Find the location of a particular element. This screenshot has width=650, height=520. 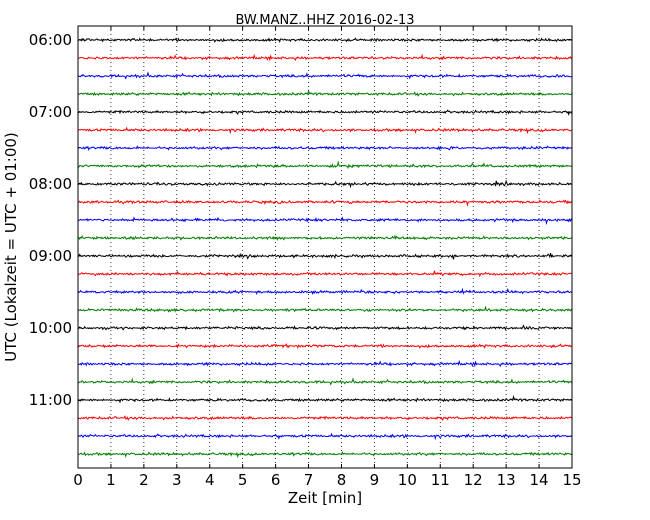

x-tick-label: 2 is located at coordinates (144, 480).